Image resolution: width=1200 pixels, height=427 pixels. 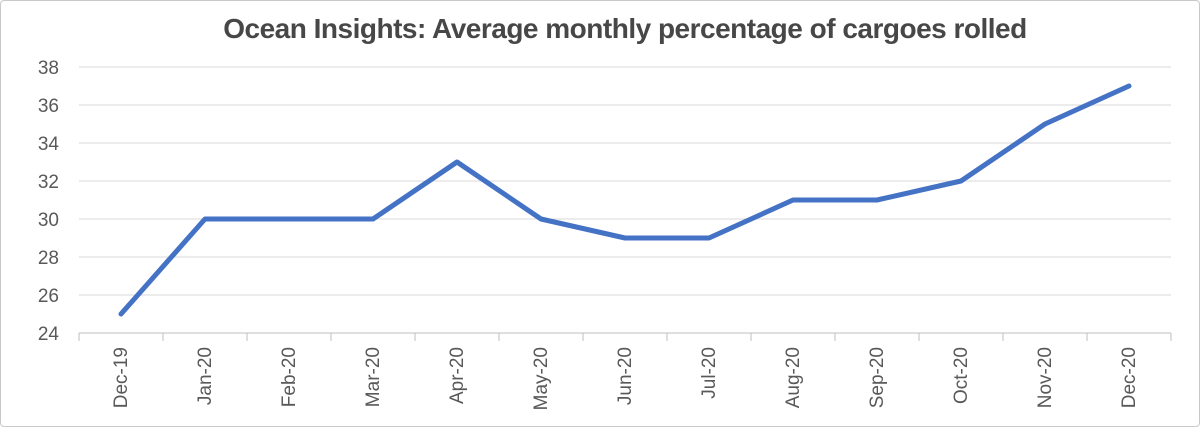 I want to click on y-tick-label: 32, so click(x=48, y=182).